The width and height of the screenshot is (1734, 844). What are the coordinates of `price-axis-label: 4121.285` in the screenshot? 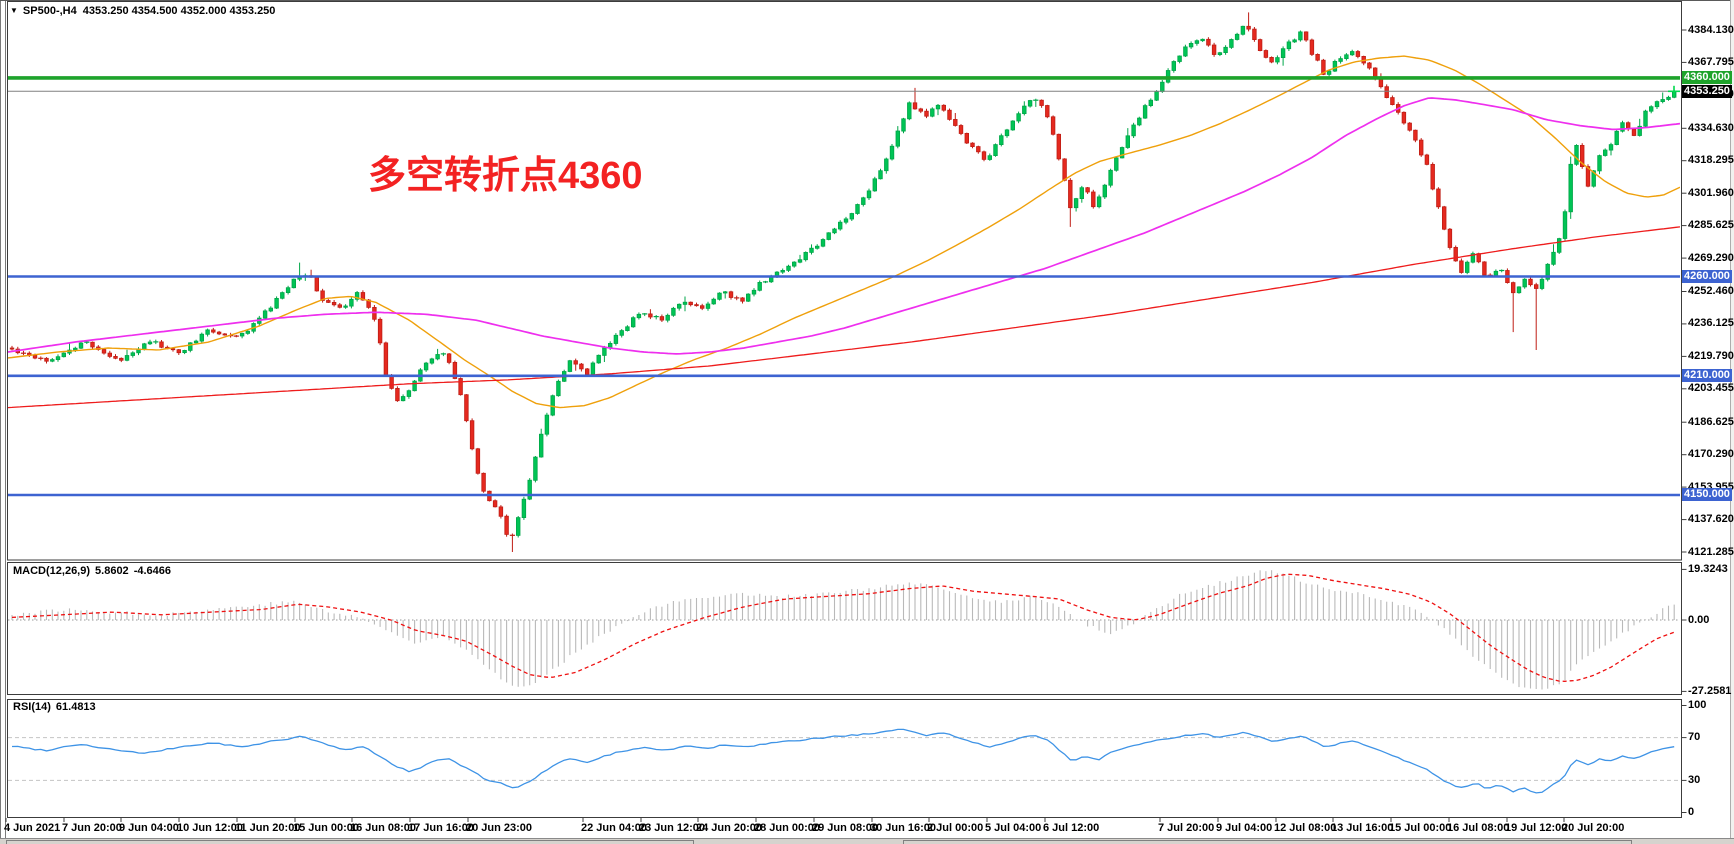 It's located at (1711, 551).